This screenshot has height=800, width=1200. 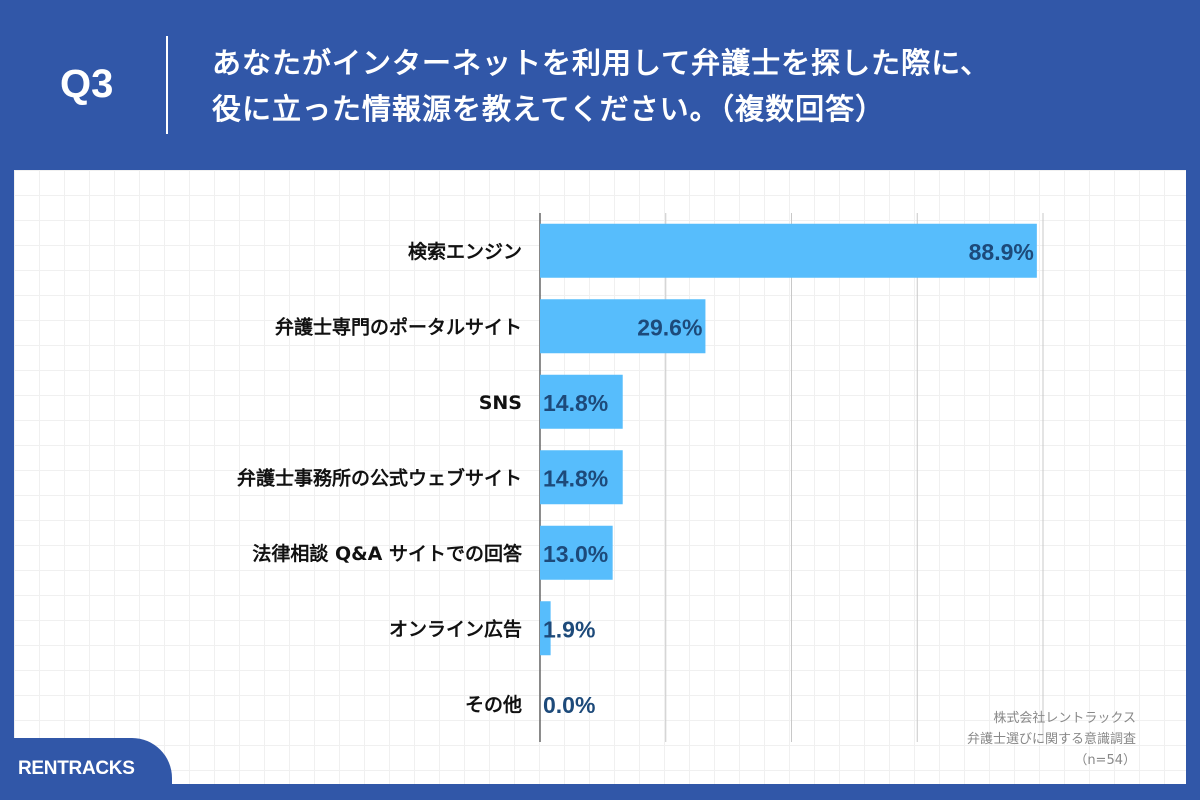 I want to click on source-survey: 弁護士選びに関する意識調査, so click(x=1051, y=739).